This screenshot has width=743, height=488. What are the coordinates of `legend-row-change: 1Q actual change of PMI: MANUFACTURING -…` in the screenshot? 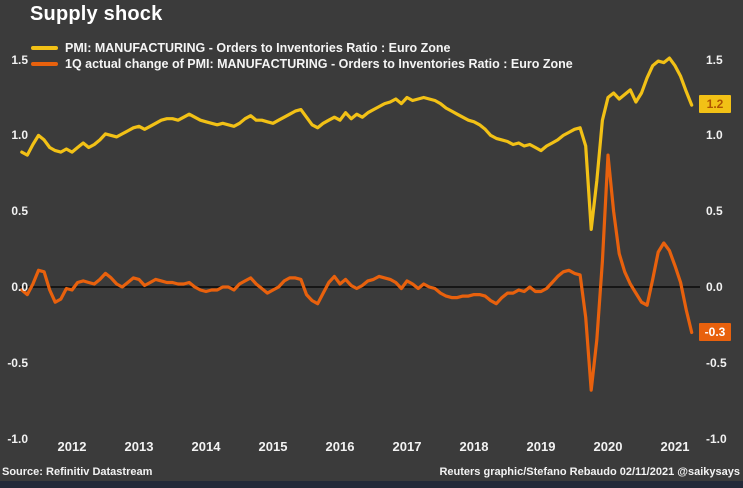 It's located at (302, 64).